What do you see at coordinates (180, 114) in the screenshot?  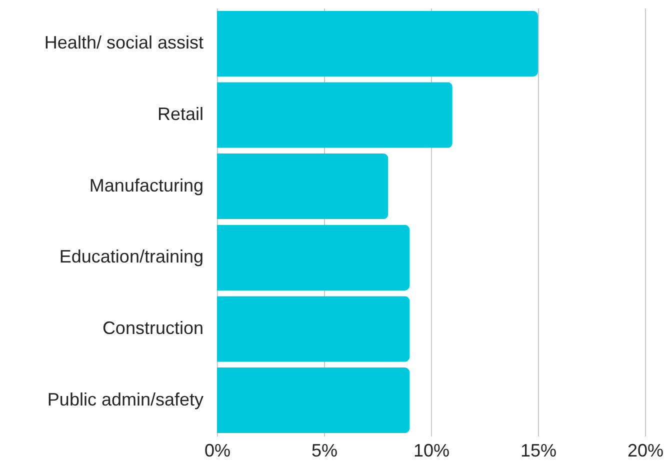 I see `y-tick-label: Retail` at bounding box center [180, 114].